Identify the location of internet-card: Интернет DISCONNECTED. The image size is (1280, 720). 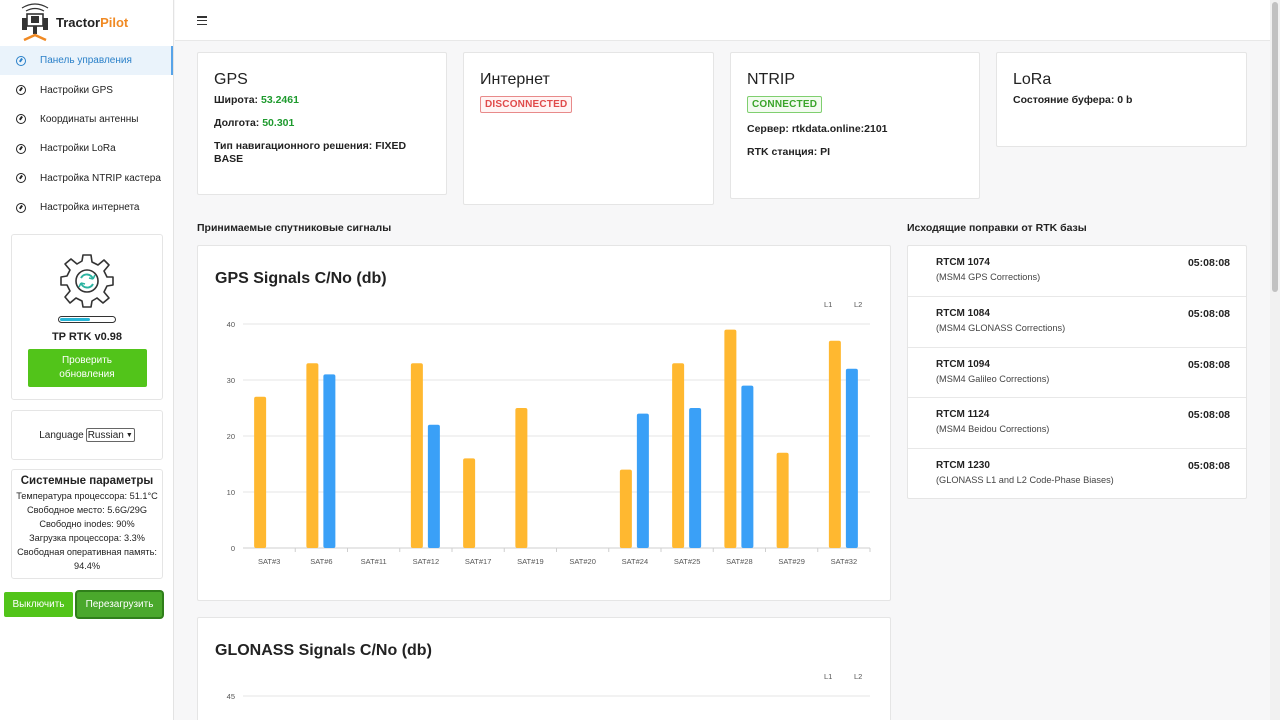
(588, 128).